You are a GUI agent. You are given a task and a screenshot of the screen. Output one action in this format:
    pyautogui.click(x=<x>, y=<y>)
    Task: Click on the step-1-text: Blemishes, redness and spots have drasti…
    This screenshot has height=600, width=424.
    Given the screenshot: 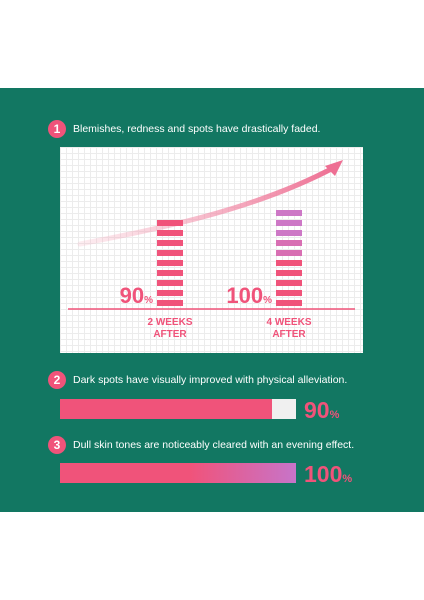 What is the action you would take?
    pyautogui.click(x=197, y=129)
    